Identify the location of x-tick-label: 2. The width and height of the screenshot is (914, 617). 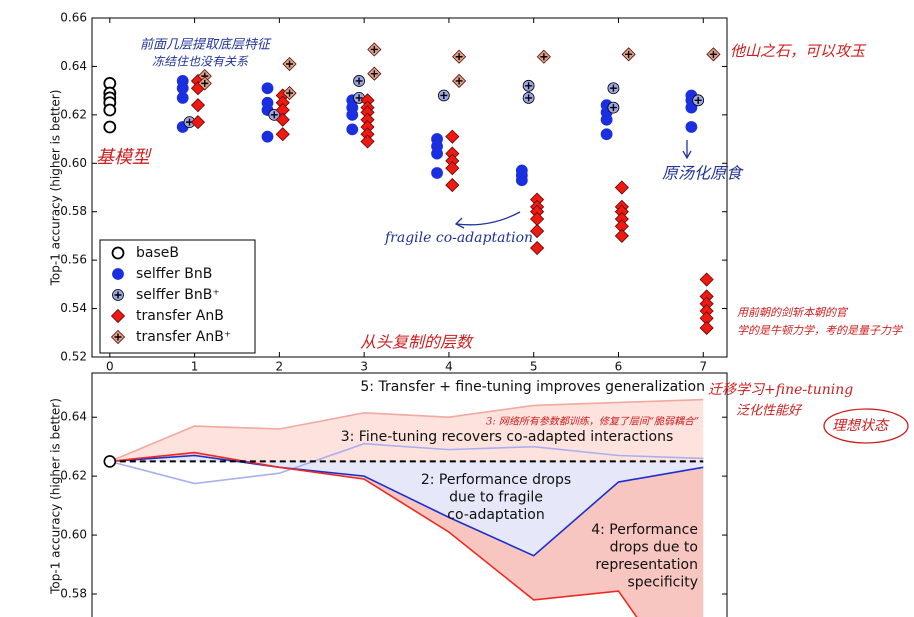
(280, 367).